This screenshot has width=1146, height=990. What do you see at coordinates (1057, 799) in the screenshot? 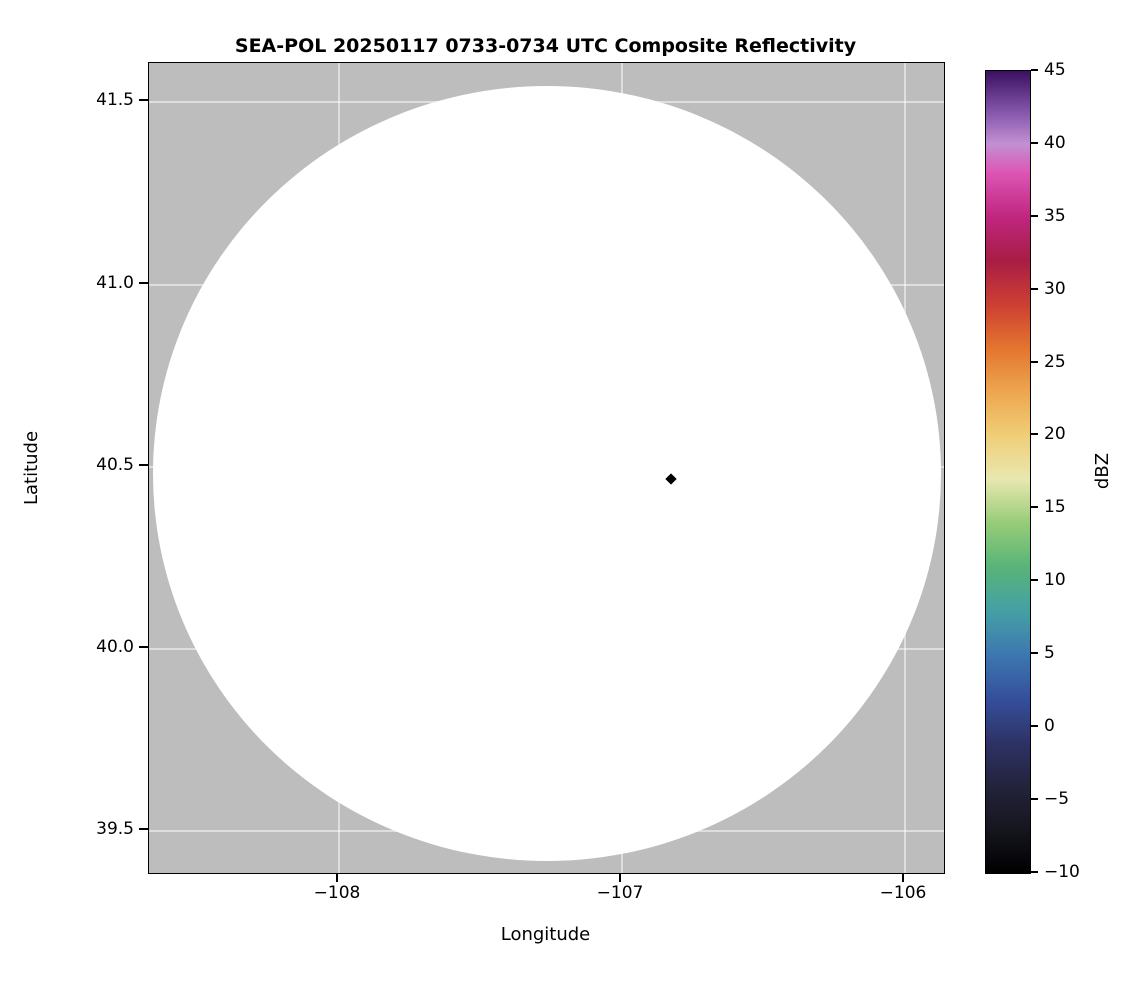
I see `colorbar-tick-label: −5` at bounding box center [1057, 799].